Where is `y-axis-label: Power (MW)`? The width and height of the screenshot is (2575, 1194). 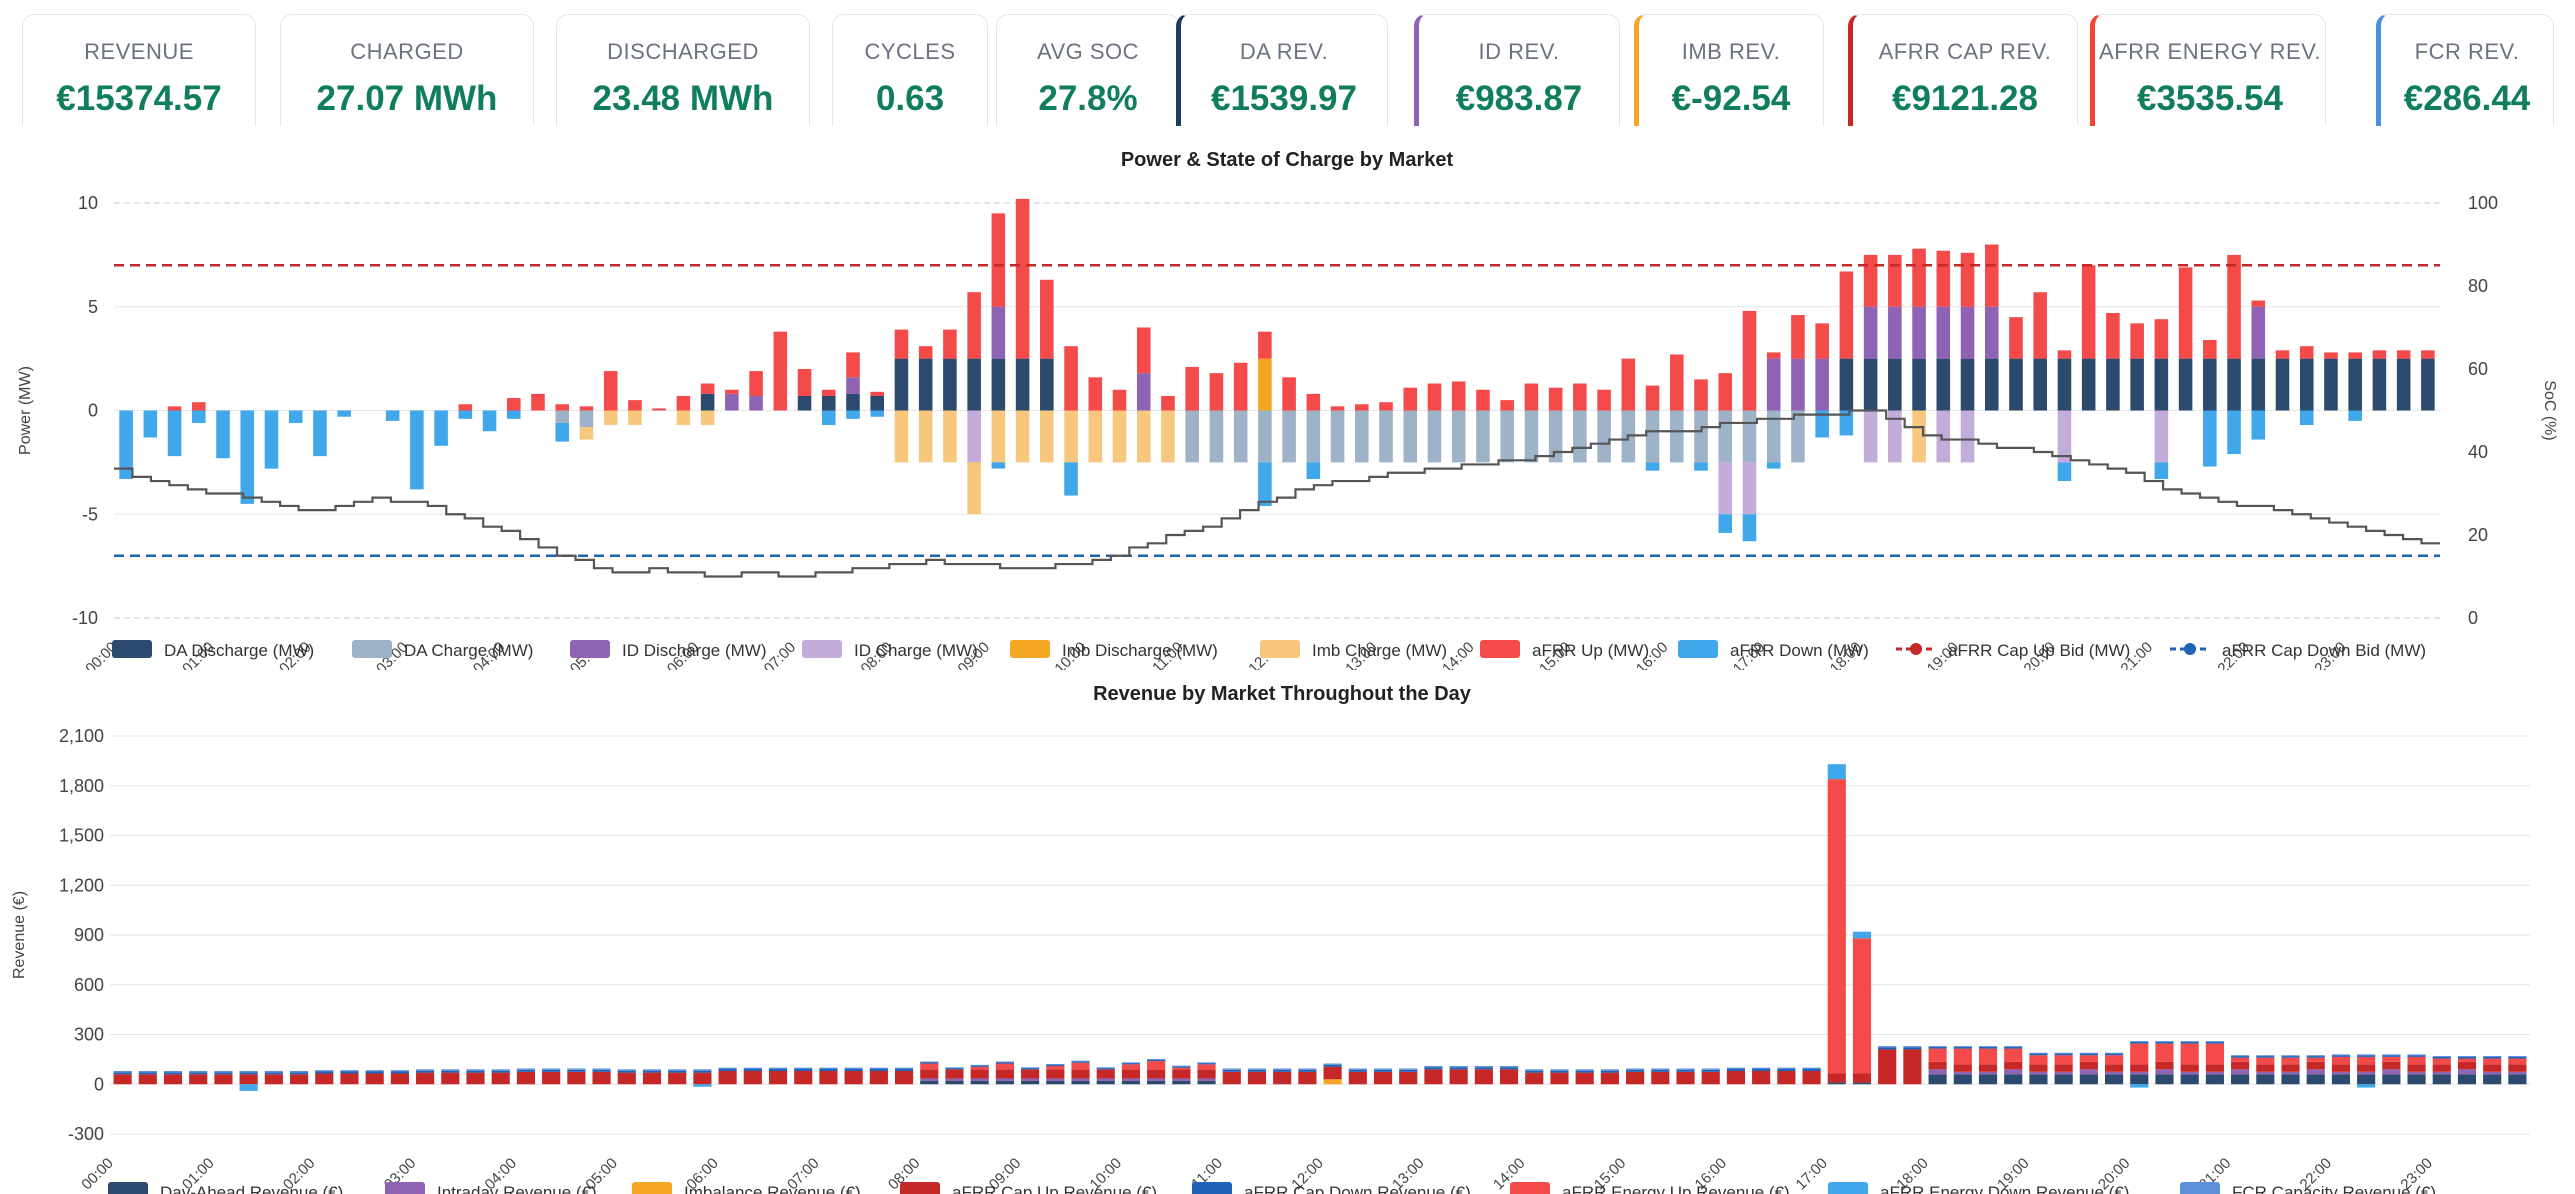 y-axis-label: Power (MW) is located at coordinates (25, 410).